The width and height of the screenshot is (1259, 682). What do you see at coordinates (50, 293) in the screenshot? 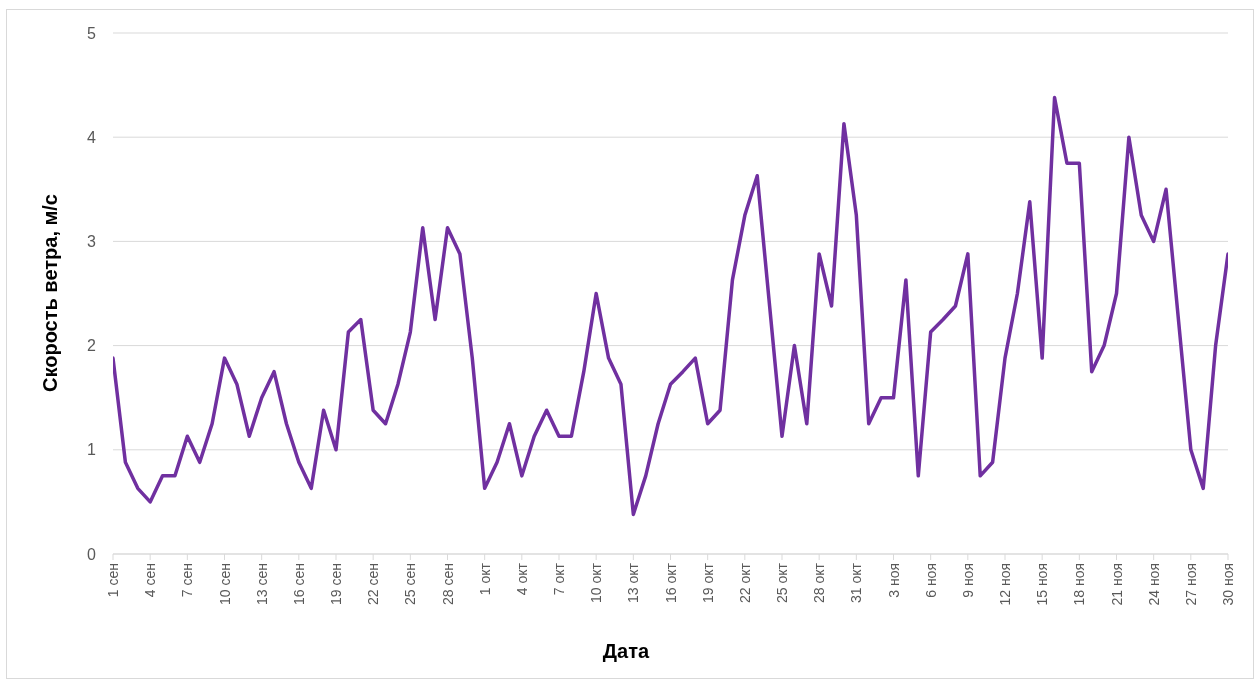
I see `y-axis-title: Скорость ветра, м/с` at bounding box center [50, 293].